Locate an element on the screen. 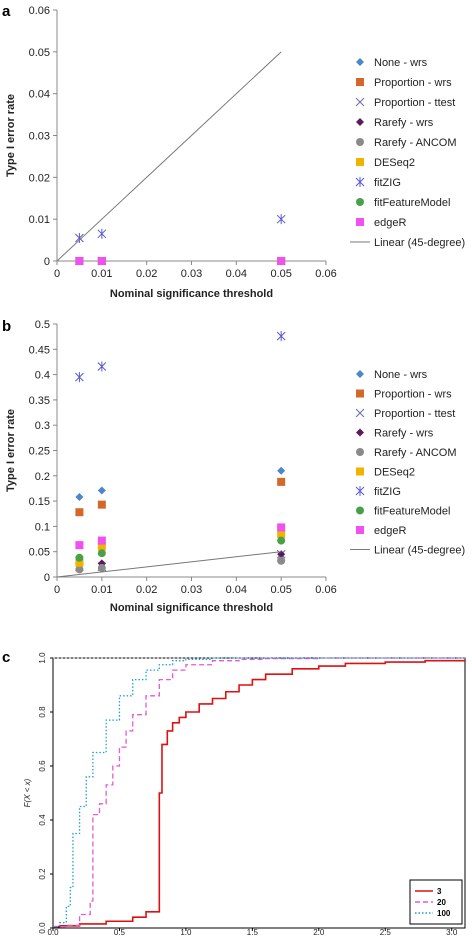  legend-entry: 3 is located at coordinates (439, 891).